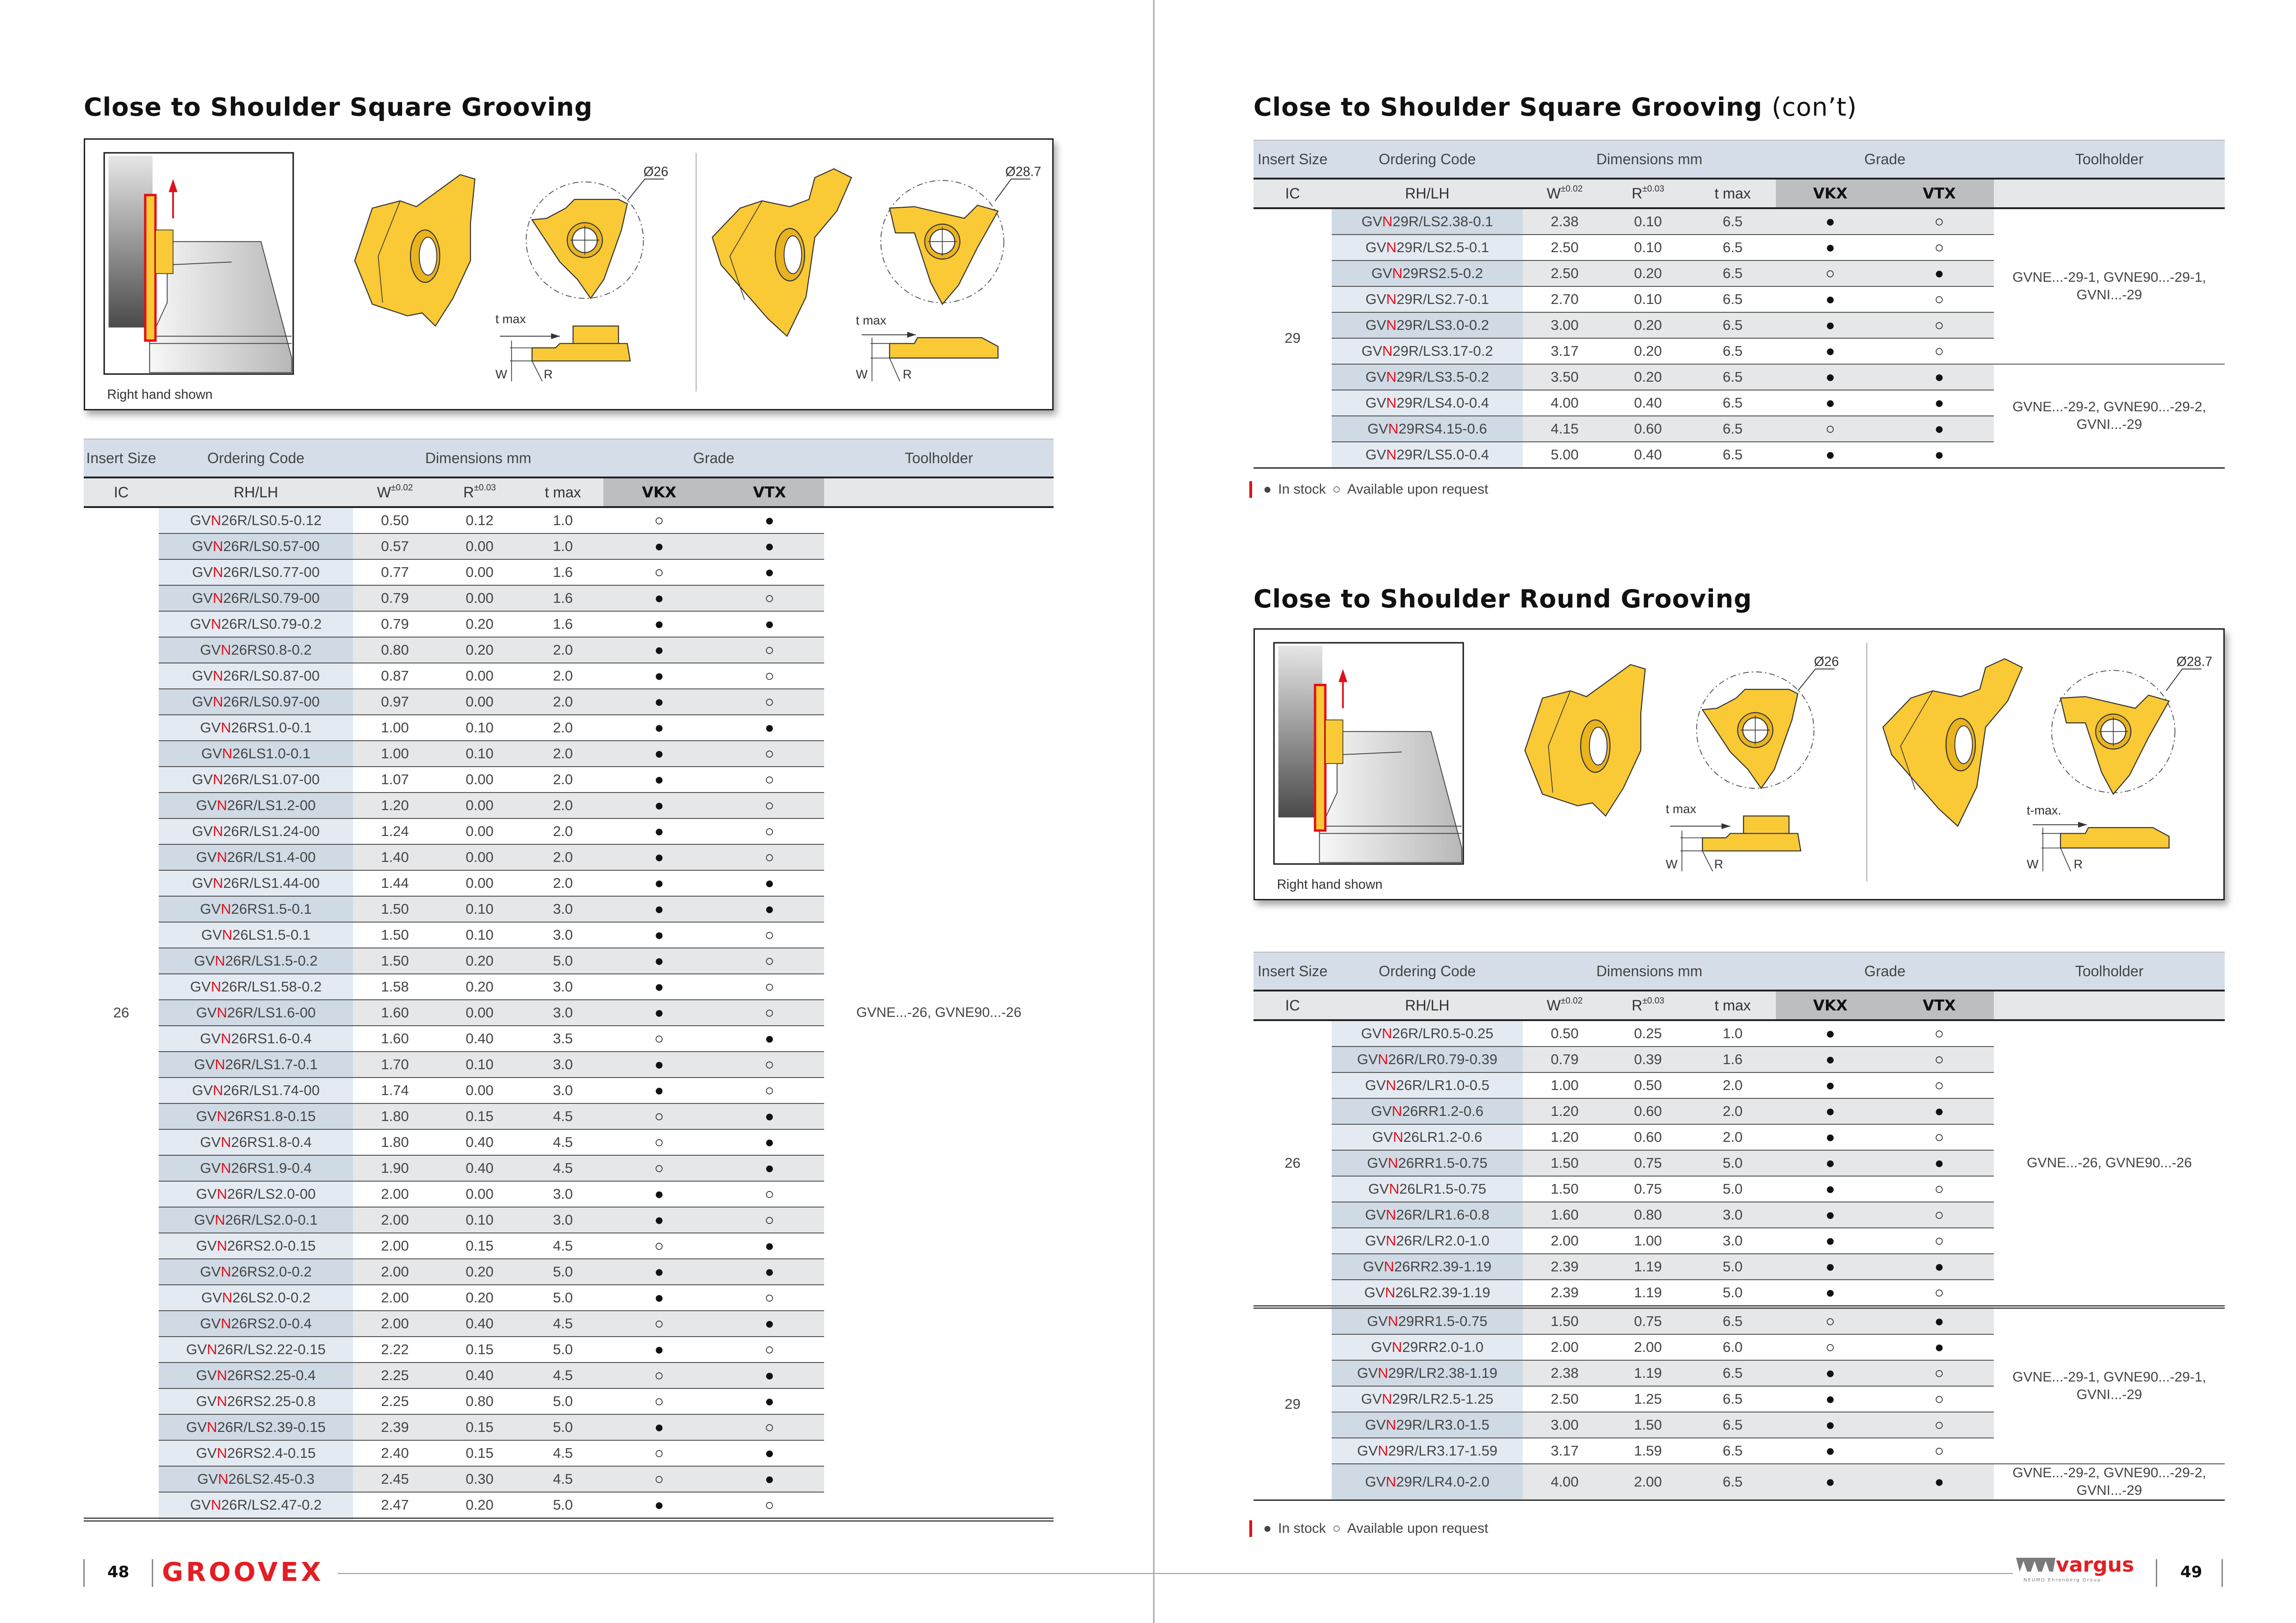  Describe the element at coordinates (256, 909) in the screenshot. I see `ordering-code-cell: GVN26RS1.5-0.1` at that location.